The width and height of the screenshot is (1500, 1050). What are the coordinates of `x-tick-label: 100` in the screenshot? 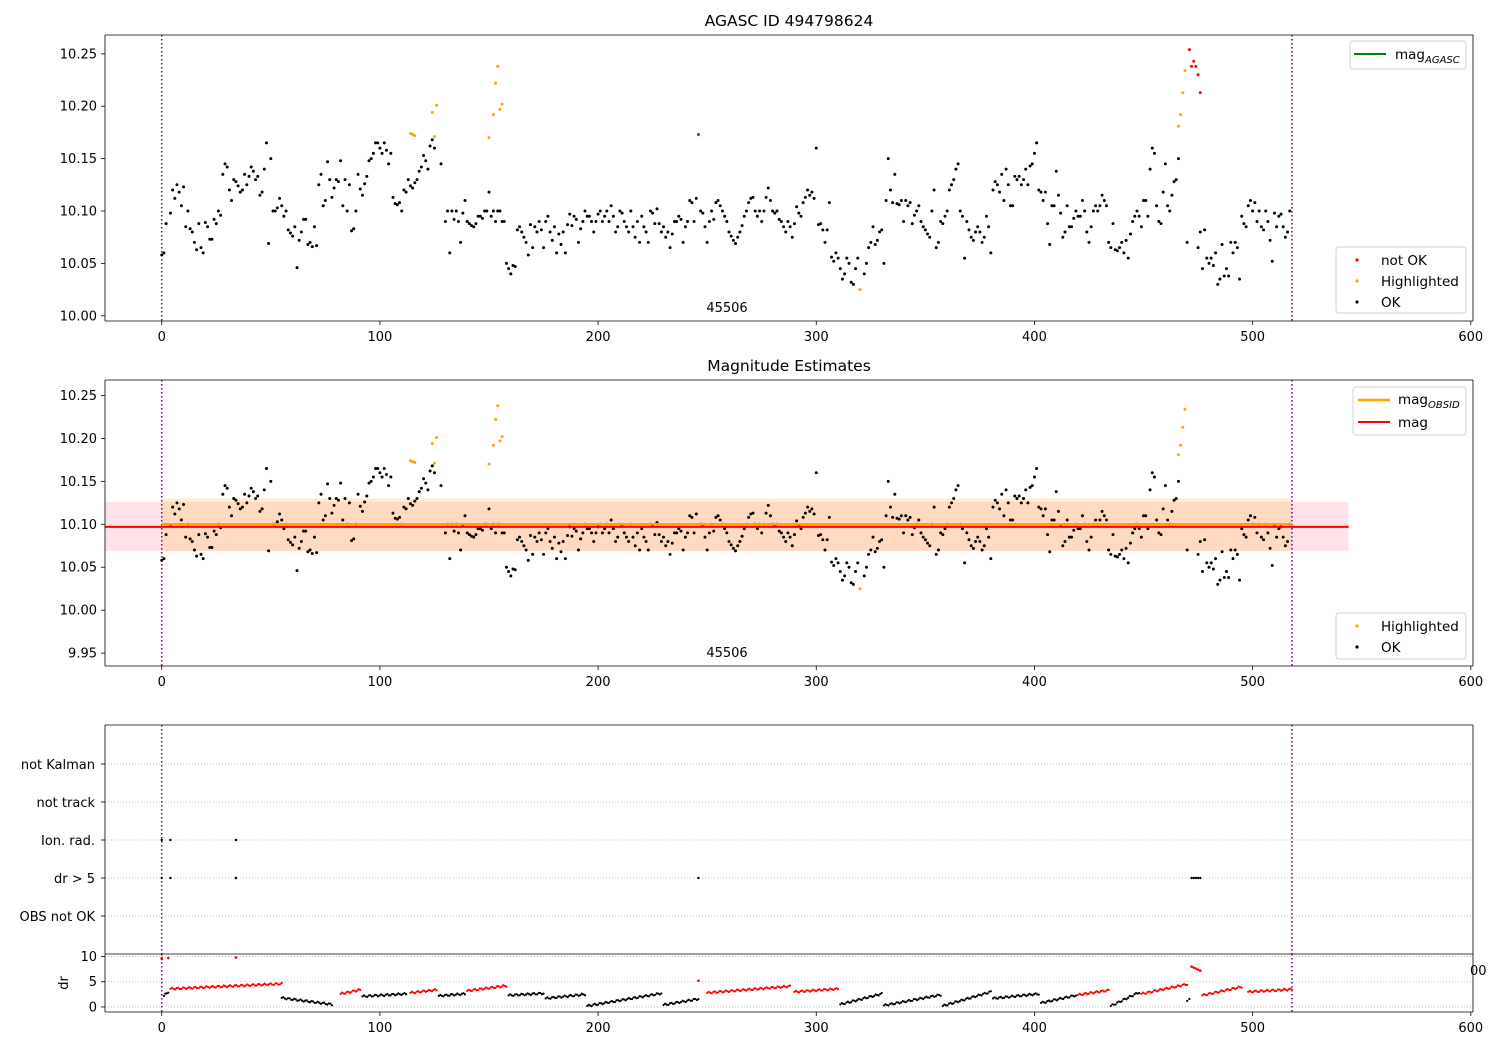 It's located at (379, 1028).